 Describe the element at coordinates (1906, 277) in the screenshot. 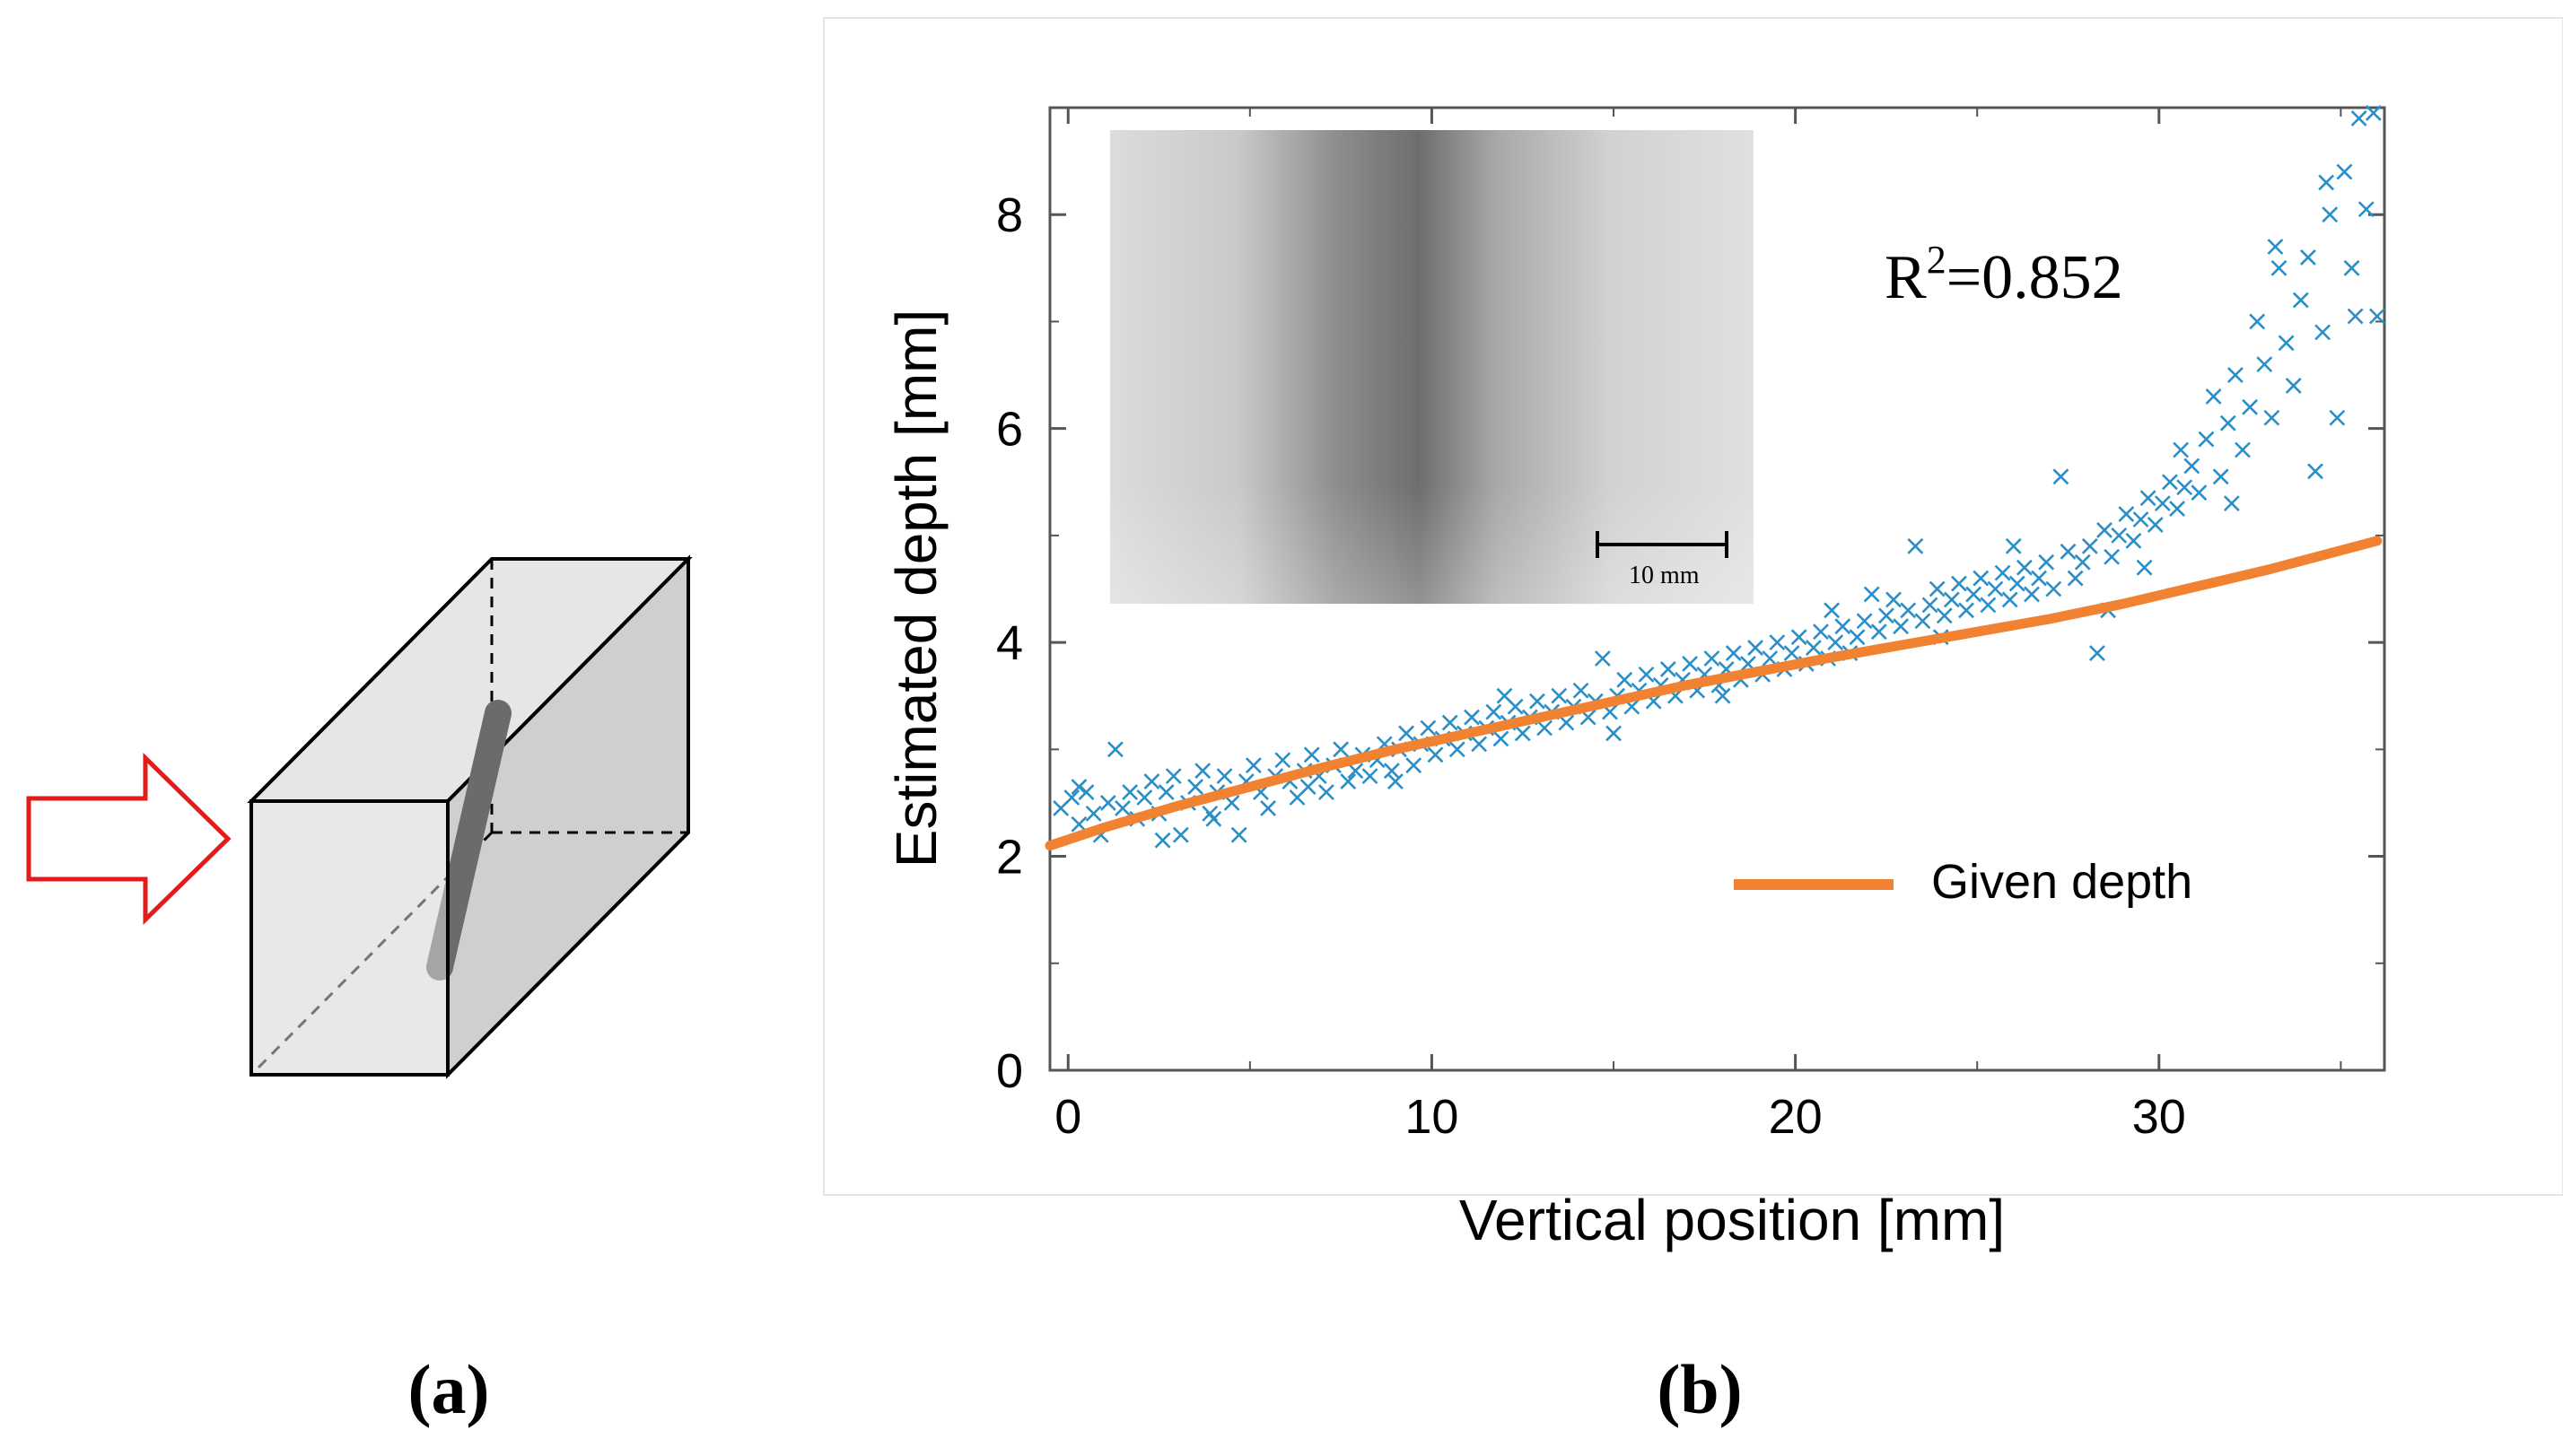

I see `r-squared-prefix: R` at that location.